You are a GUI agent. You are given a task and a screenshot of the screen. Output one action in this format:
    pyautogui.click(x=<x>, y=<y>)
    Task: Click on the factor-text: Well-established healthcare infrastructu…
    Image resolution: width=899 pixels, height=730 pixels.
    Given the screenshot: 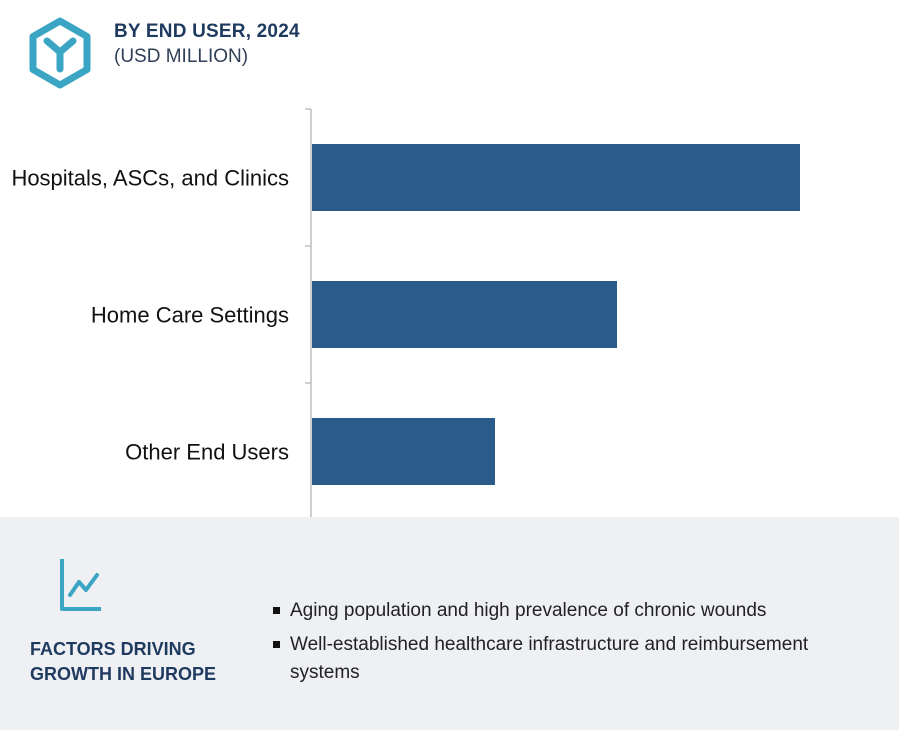 What is the action you would take?
    pyautogui.click(x=549, y=658)
    